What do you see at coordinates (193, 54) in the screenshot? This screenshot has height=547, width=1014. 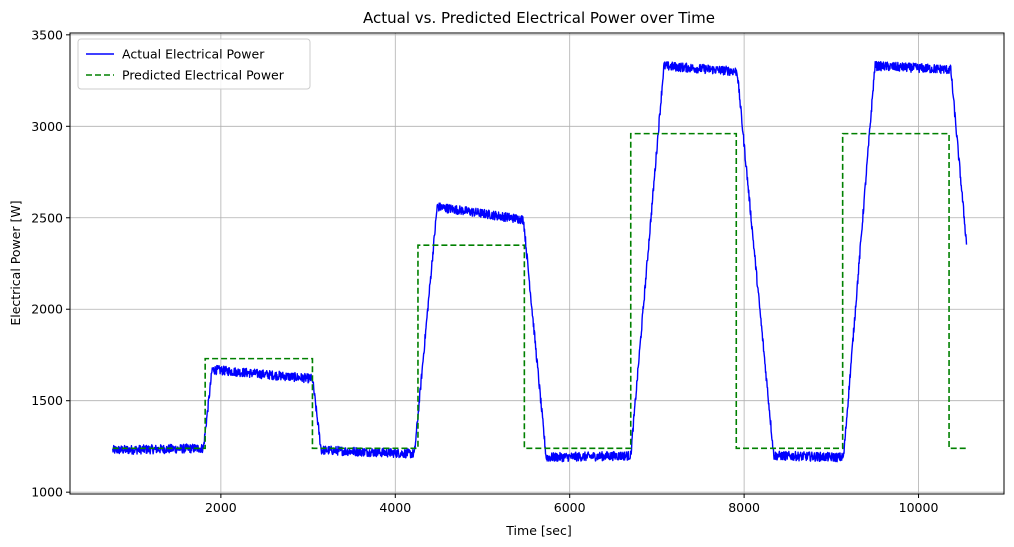 I see `legend-label-0: Actual Electrical Power` at bounding box center [193, 54].